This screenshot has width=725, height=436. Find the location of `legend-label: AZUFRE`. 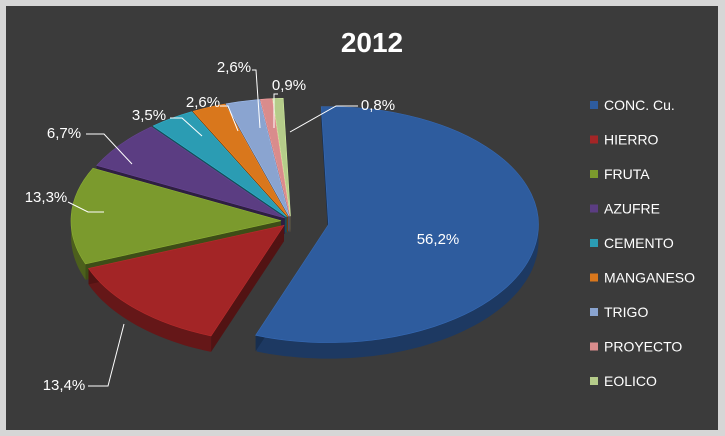

legend-label: AZUFRE is located at coordinates (632, 209).